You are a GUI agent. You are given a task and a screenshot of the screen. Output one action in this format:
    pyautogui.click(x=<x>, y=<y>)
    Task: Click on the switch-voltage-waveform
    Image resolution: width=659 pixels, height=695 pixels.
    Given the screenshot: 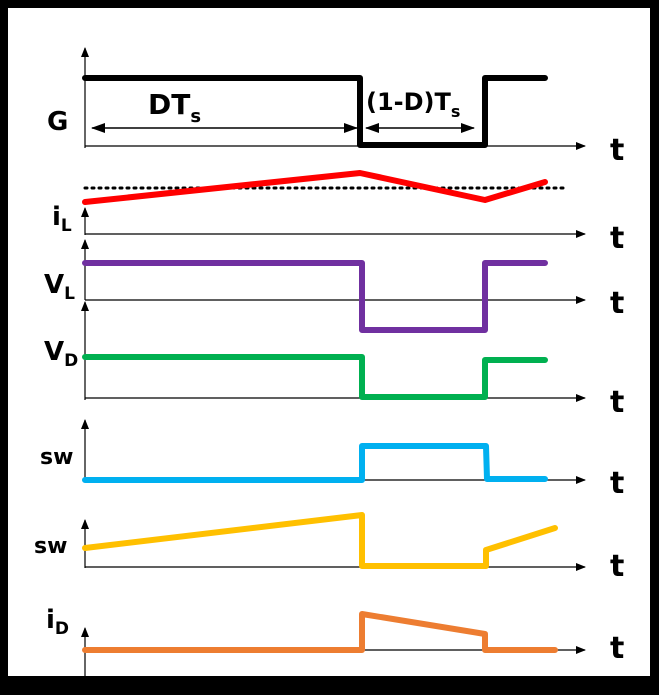 What is the action you would take?
    pyautogui.click(x=315, y=463)
    